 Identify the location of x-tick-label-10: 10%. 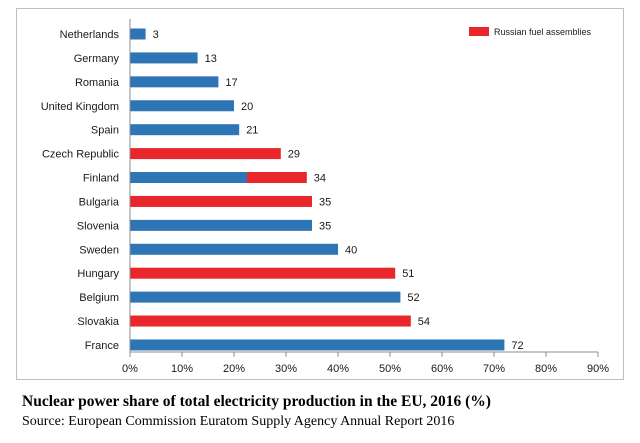
(182, 369).